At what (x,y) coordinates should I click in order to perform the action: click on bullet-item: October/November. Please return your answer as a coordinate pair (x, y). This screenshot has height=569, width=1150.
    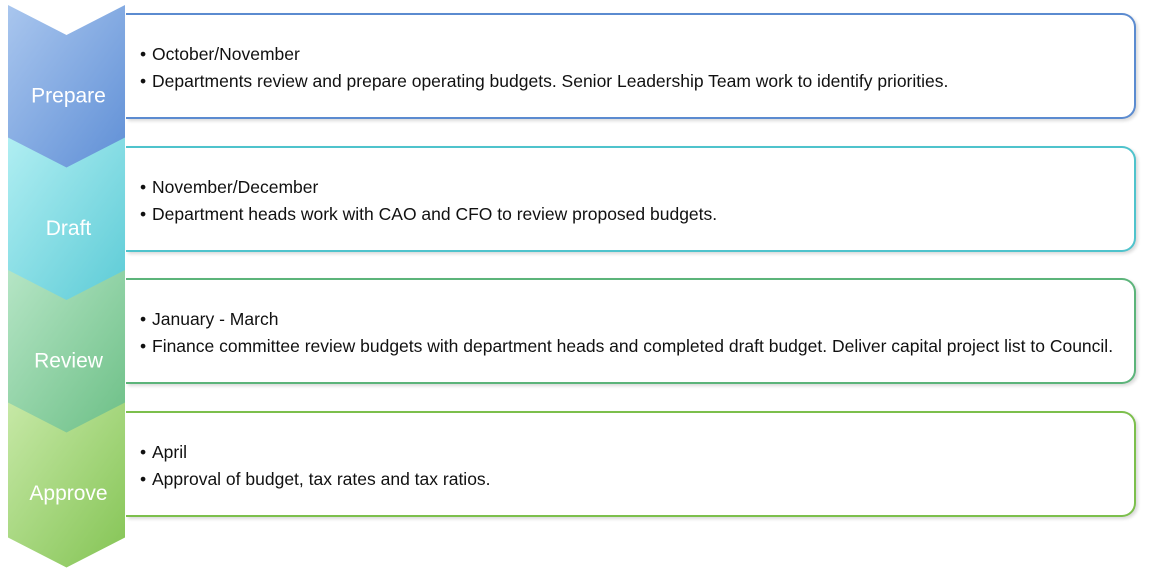
    Looking at the image, I should click on (627, 54).